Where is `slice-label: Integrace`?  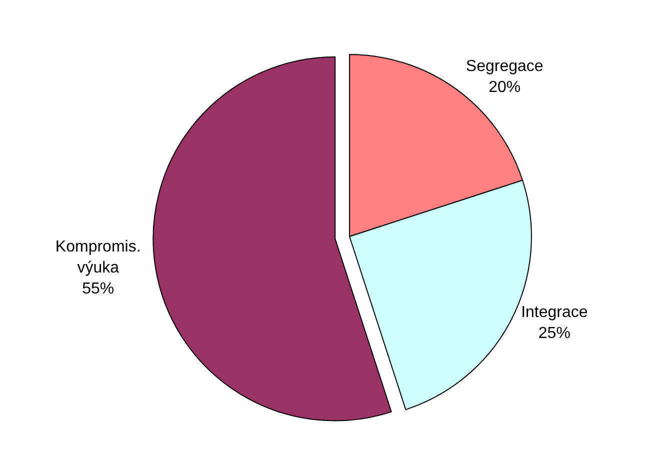 slice-label: Integrace is located at coordinates (554, 313).